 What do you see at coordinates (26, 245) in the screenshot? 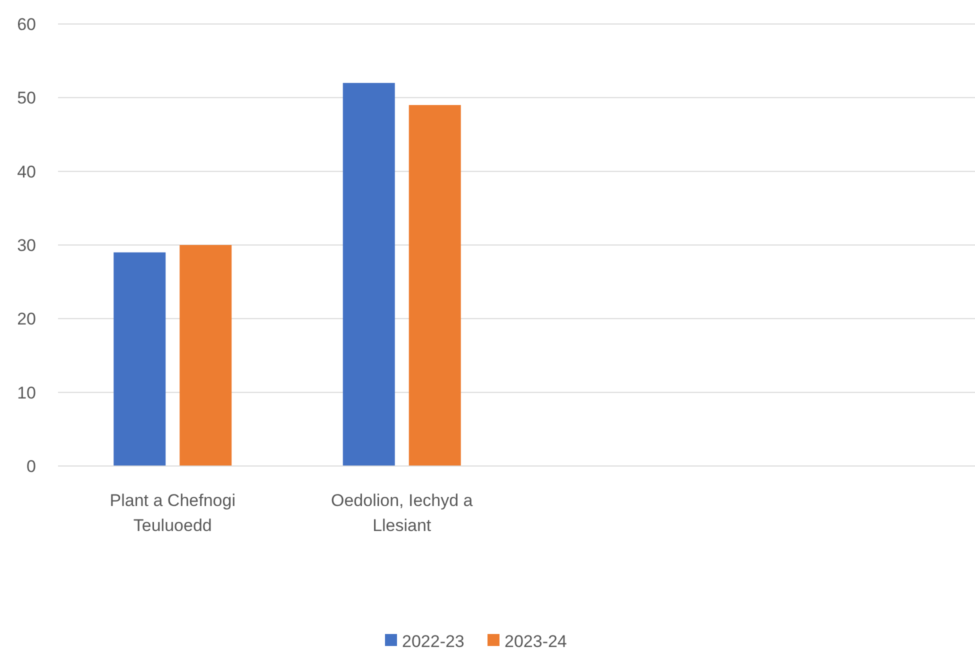
I see `y-tick-label: 30` at bounding box center [26, 245].